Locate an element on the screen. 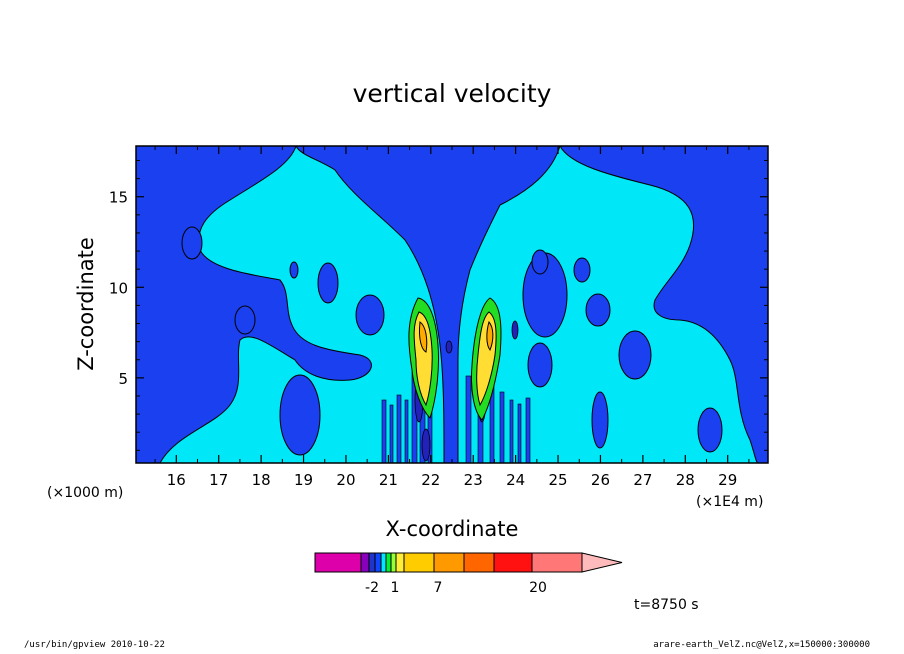 The image size is (904, 654). colorbar is located at coordinates (468, 562).